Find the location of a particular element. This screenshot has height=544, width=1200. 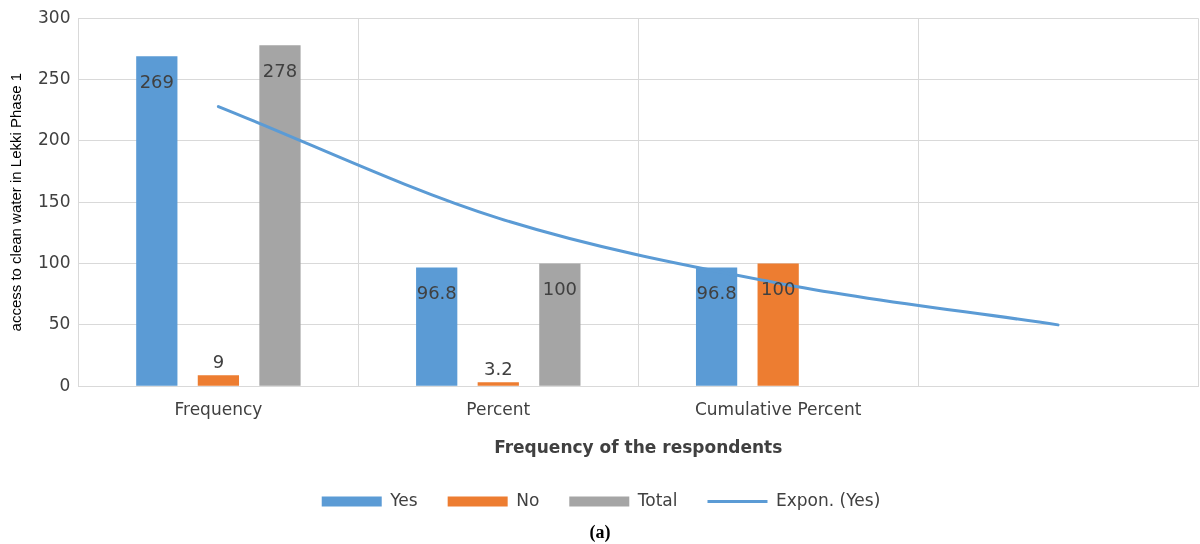

y-tick-label: 250 is located at coordinates (54, 77).